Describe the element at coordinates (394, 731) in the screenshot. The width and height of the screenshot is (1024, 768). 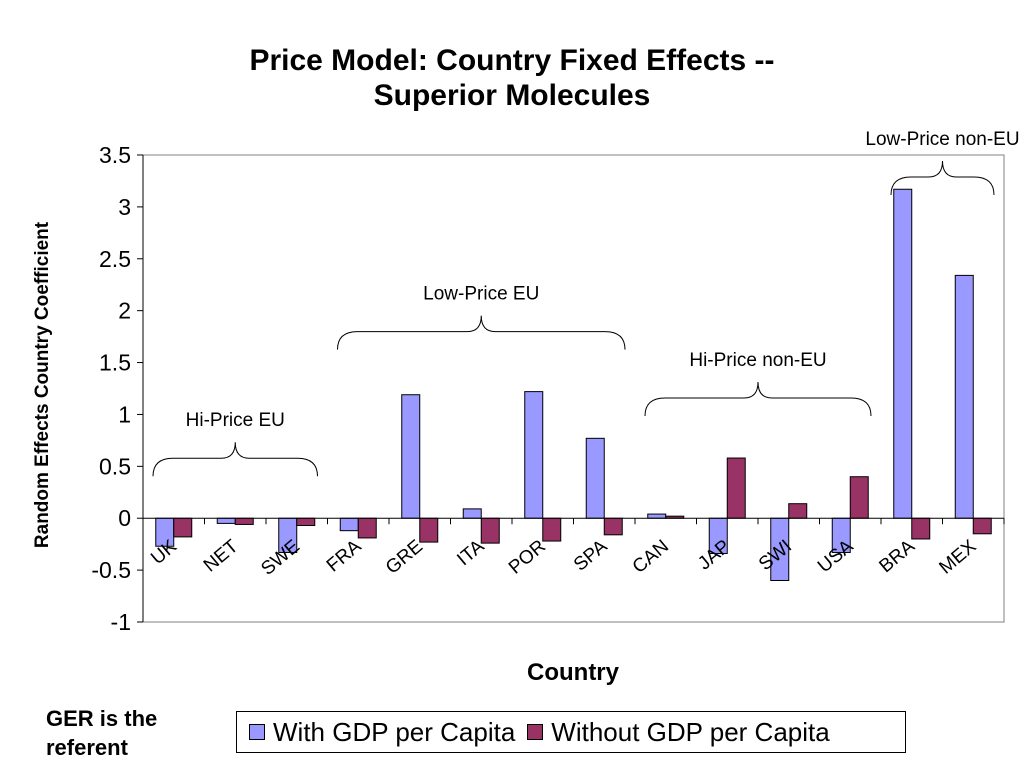
I see `legend-label-with-gdp: With GDP per Capita` at that location.